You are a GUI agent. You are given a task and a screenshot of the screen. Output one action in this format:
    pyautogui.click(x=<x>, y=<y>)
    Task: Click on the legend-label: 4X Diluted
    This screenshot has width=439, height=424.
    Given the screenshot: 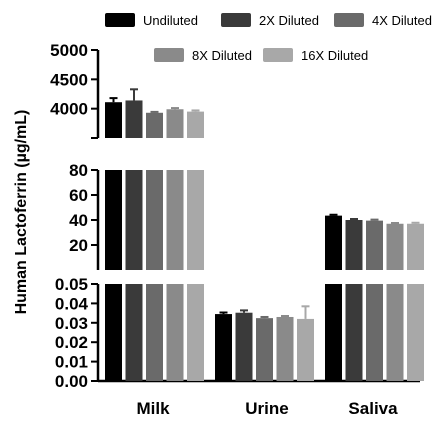 What is the action you would take?
    pyautogui.click(x=402, y=20)
    